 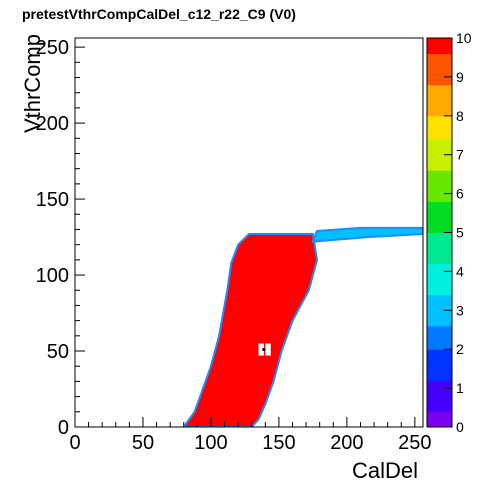 I want to click on colorbar-tick-label: 0, so click(x=460, y=427).